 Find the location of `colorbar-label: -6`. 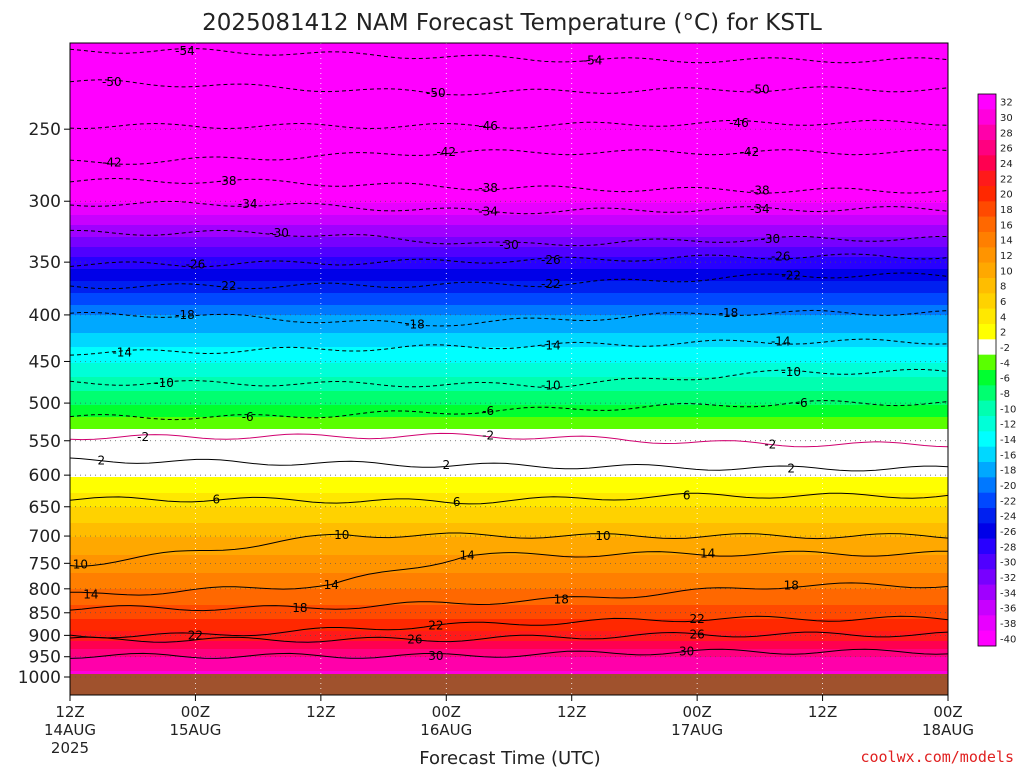

colorbar-label: -6 is located at coordinates (1005, 379).